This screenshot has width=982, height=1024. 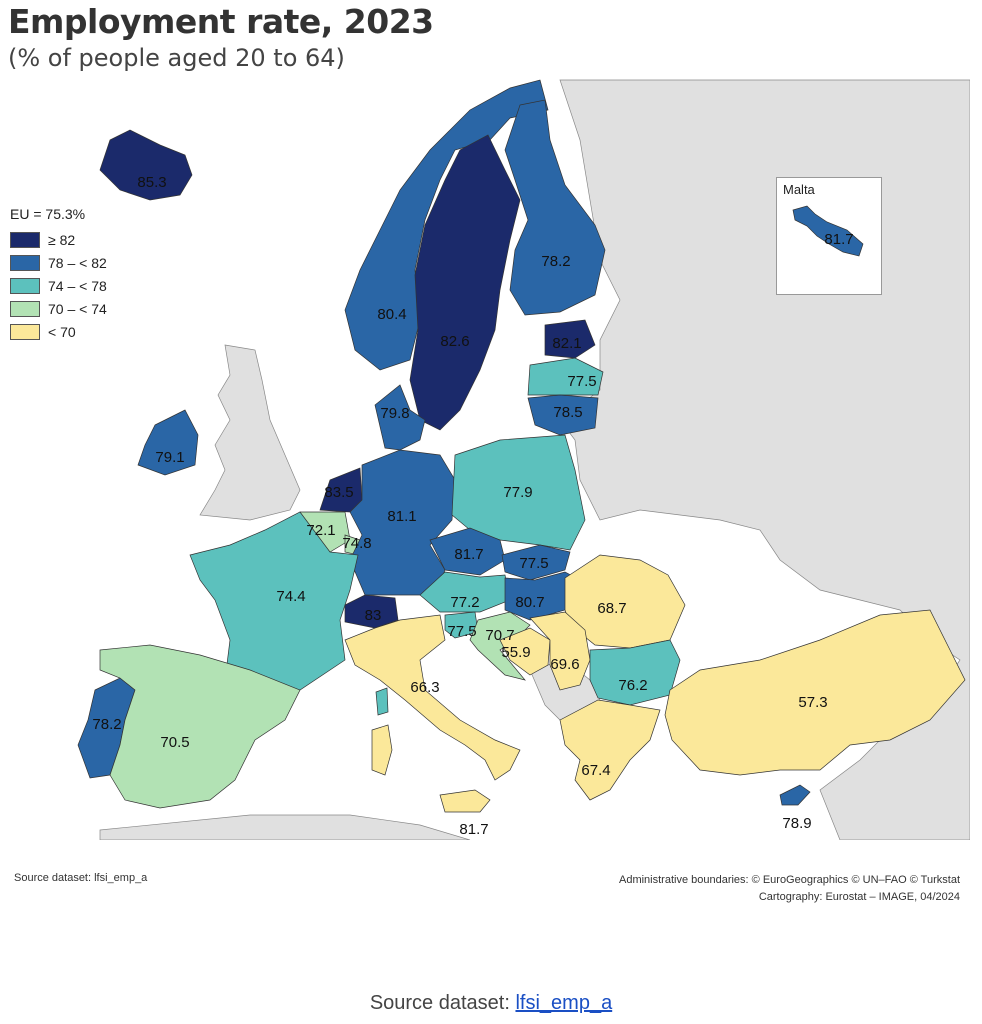 I want to click on source-dataset-link: lfsi_emp_a, so click(x=564, y=1003).